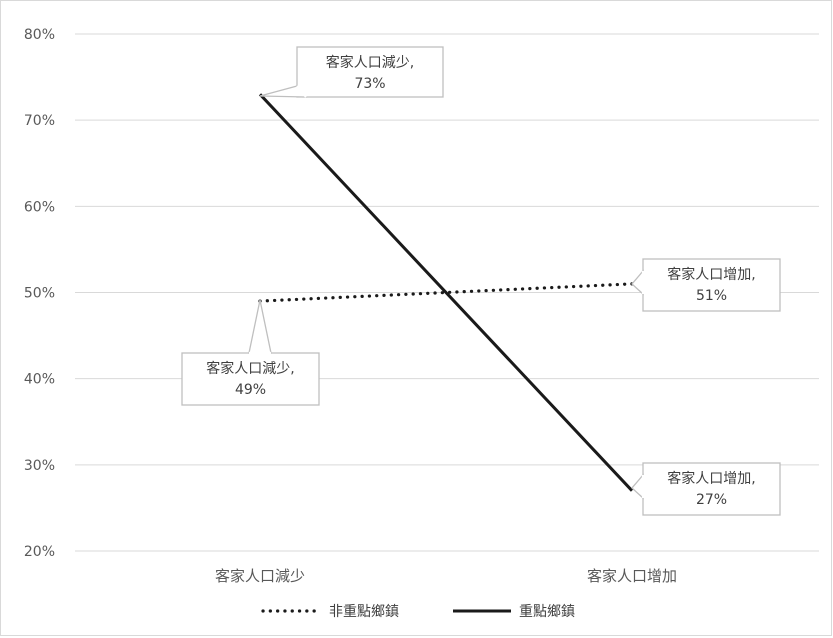 This screenshot has width=833, height=638. What do you see at coordinates (514, 612) in the screenshot?
I see `legend-item: 重點鄉鎮` at bounding box center [514, 612].